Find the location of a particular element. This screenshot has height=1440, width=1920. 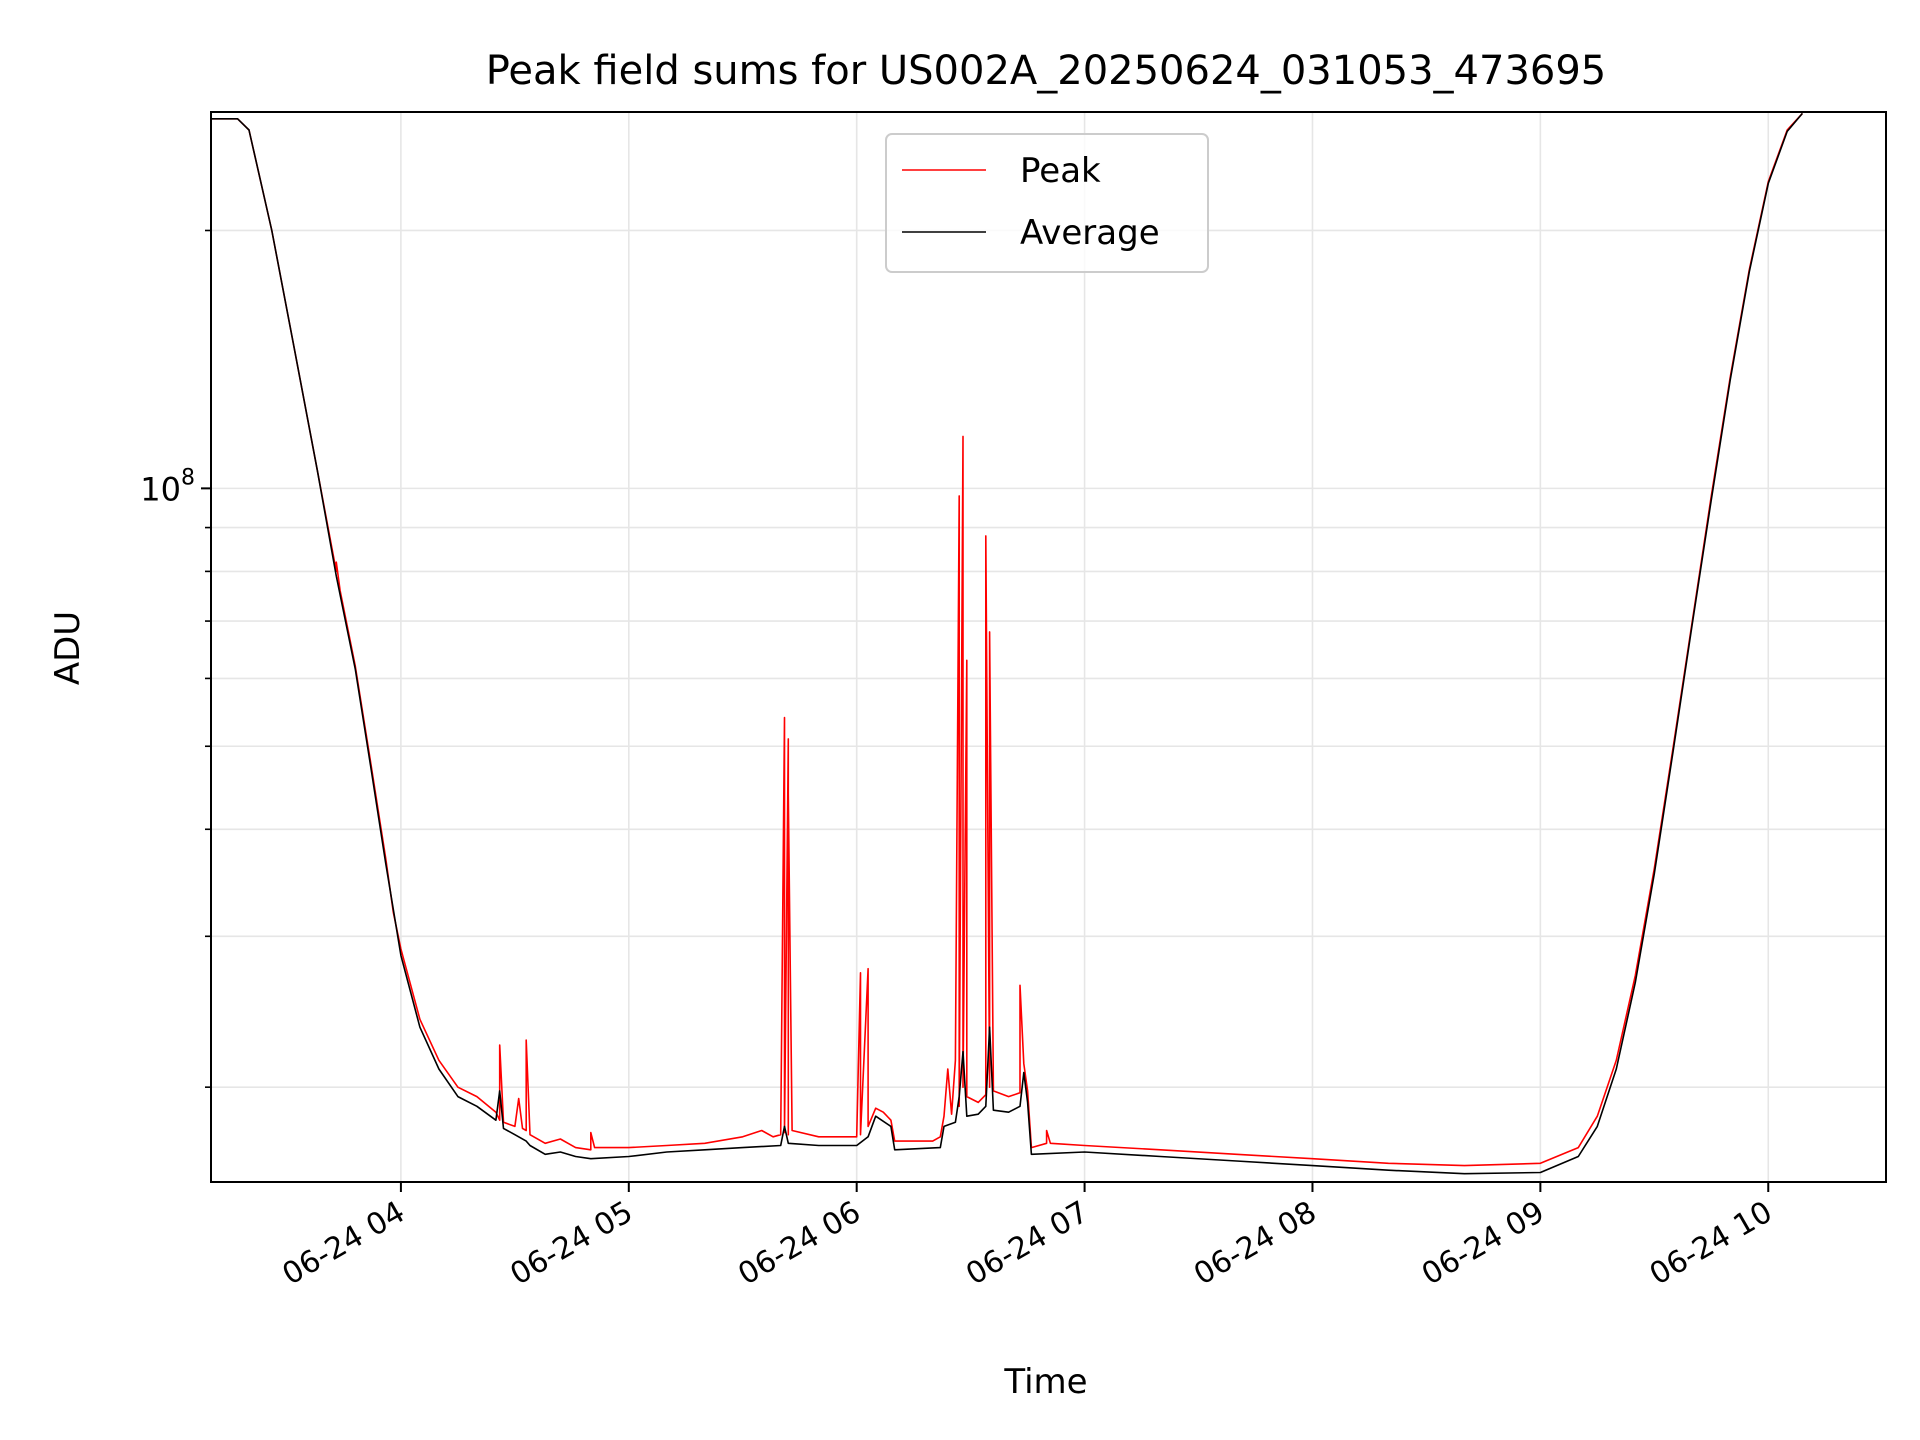

y-tick-label: 108 is located at coordinates (167, 486).